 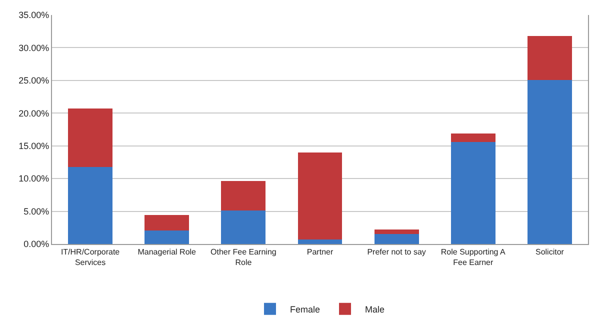 I want to click on y-tick-label: 15.00%, so click(x=34, y=146).